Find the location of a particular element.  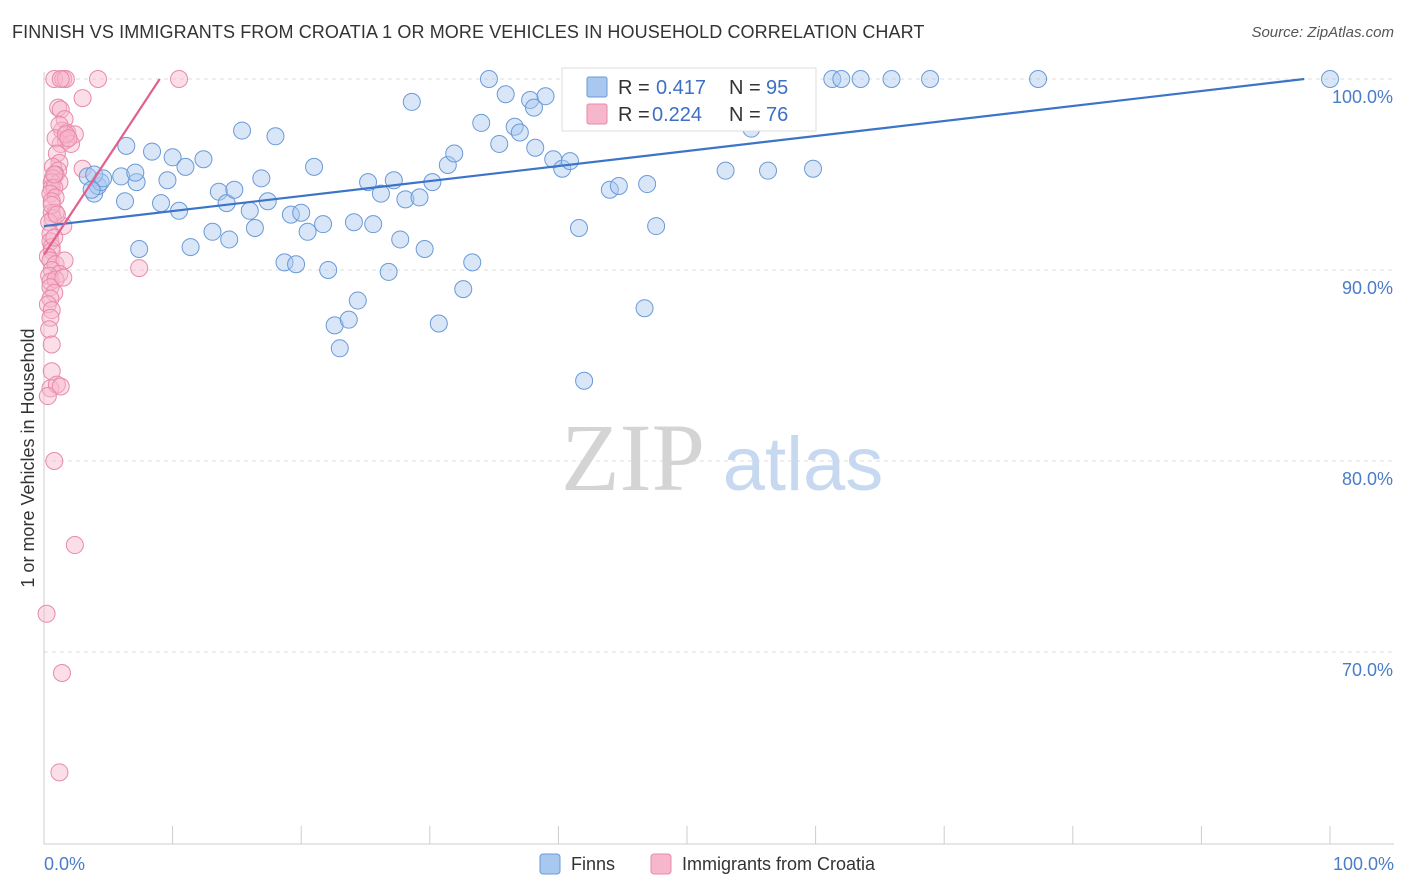

legend-r-value-finns: 0.417 is located at coordinates (681, 88).